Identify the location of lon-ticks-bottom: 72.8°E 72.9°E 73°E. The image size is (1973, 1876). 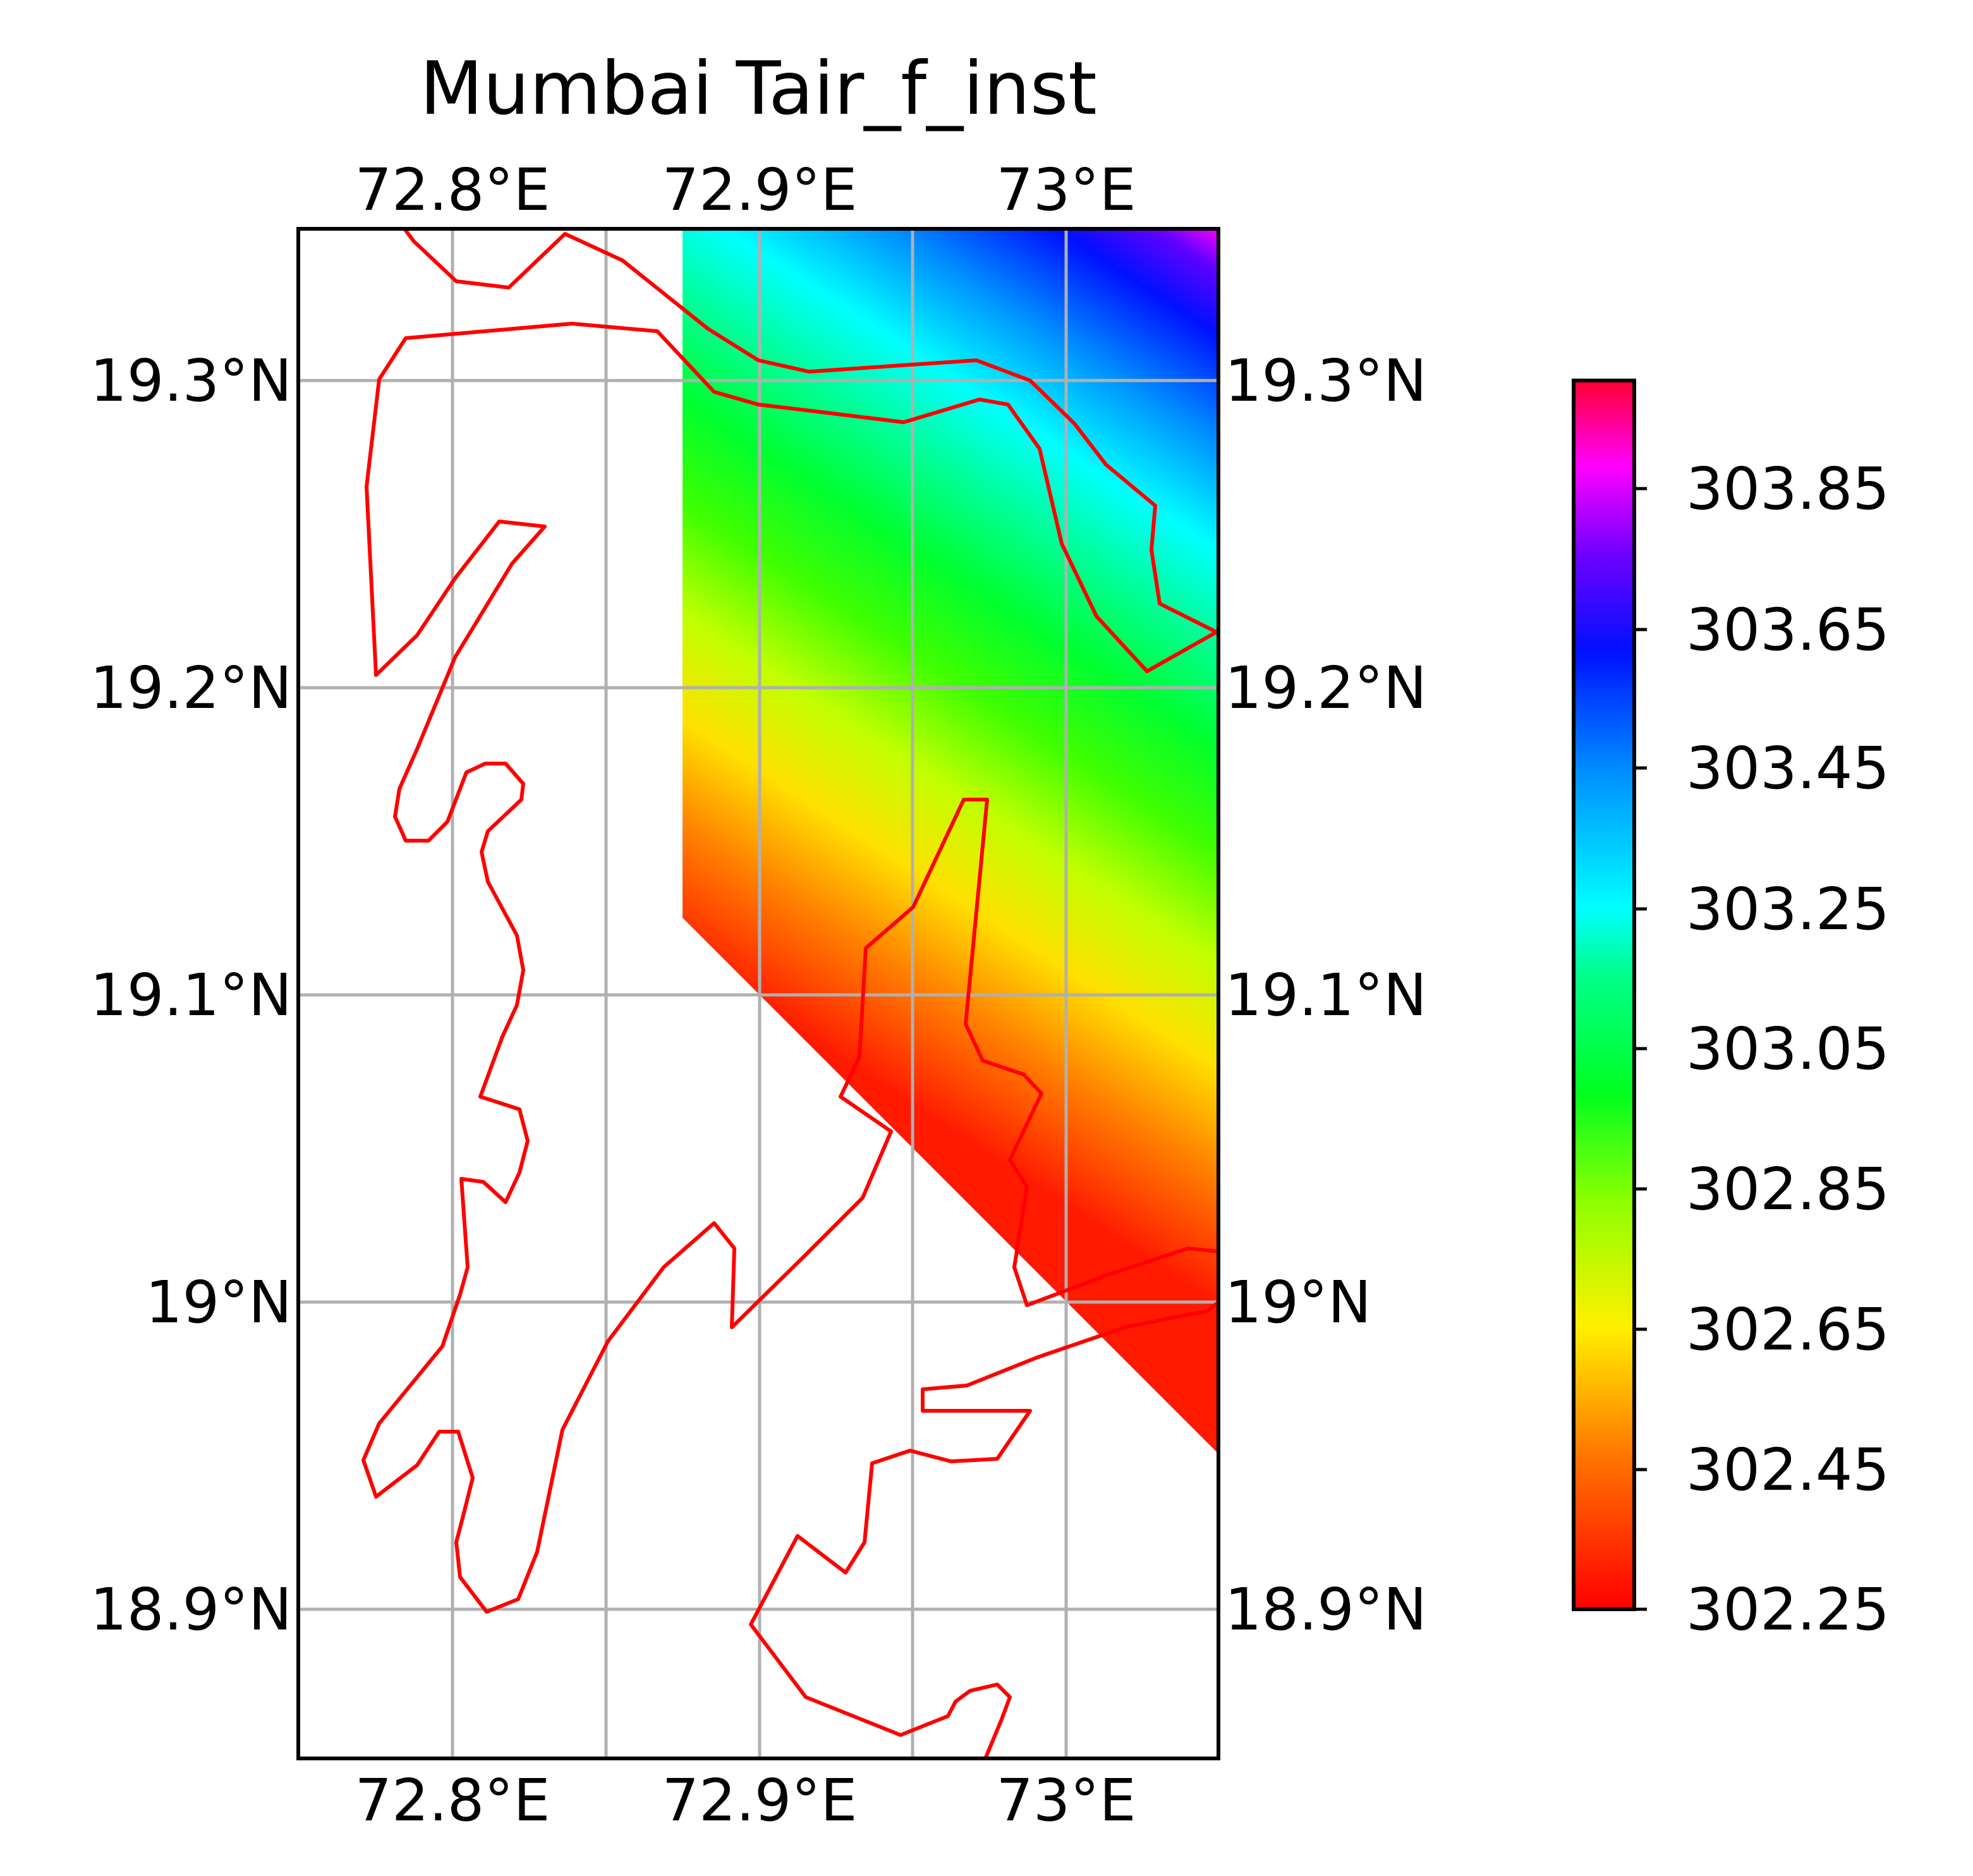
(746, 1800).